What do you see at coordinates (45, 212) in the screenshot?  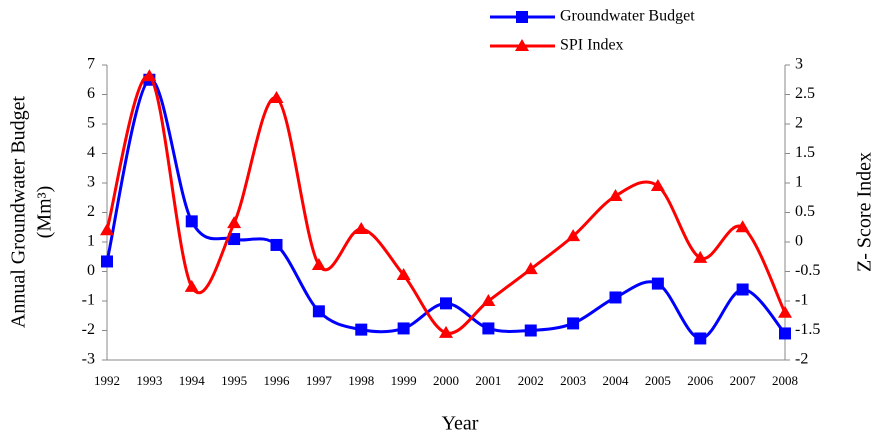 I see `y-axis-label: (Mm³)` at bounding box center [45, 212].